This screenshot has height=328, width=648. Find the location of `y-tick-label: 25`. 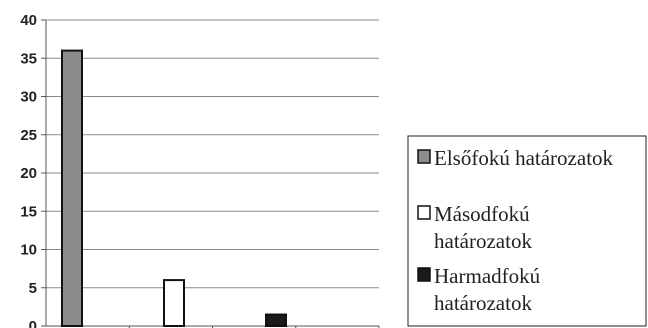

y-tick-label: 25 is located at coordinates (28, 135).